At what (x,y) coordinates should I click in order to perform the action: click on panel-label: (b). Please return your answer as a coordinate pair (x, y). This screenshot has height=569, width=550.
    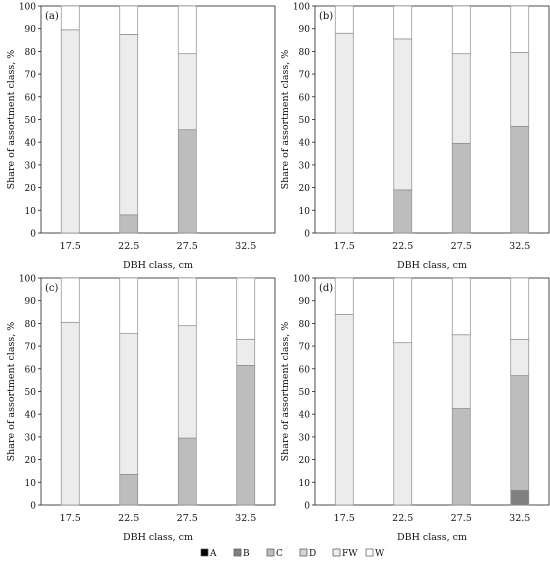
    Looking at the image, I should click on (326, 16).